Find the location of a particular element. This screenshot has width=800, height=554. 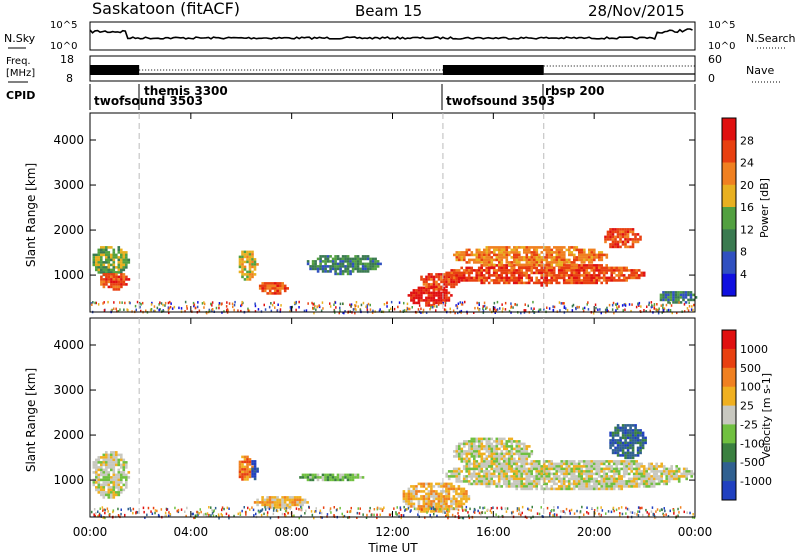

velocity-colorbar-title: Velocity [m s-1] is located at coordinates (766, 416).